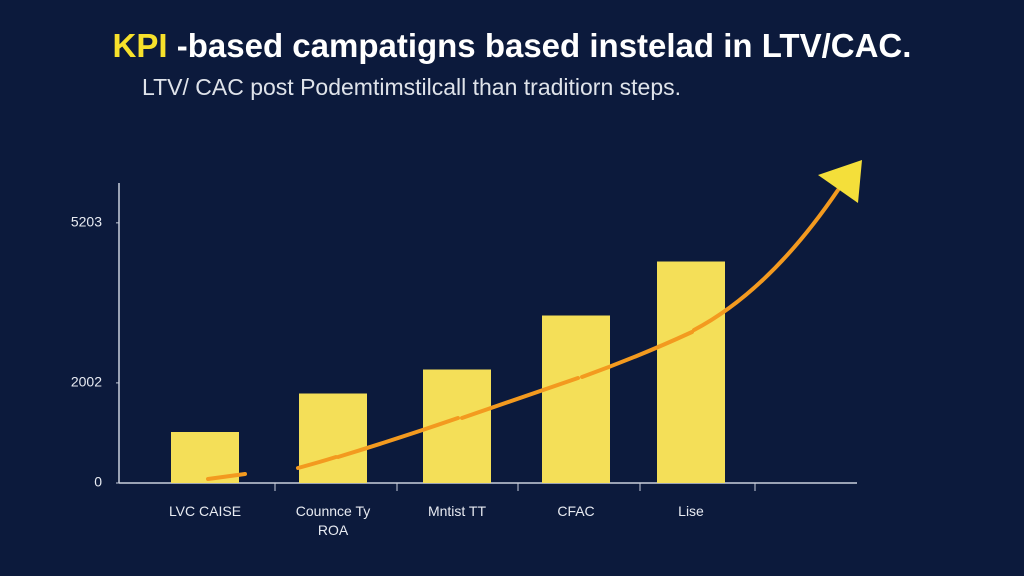 The height and width of the screenshot is (576, 1024). I want to click on arrow-head, so click(840, 181).